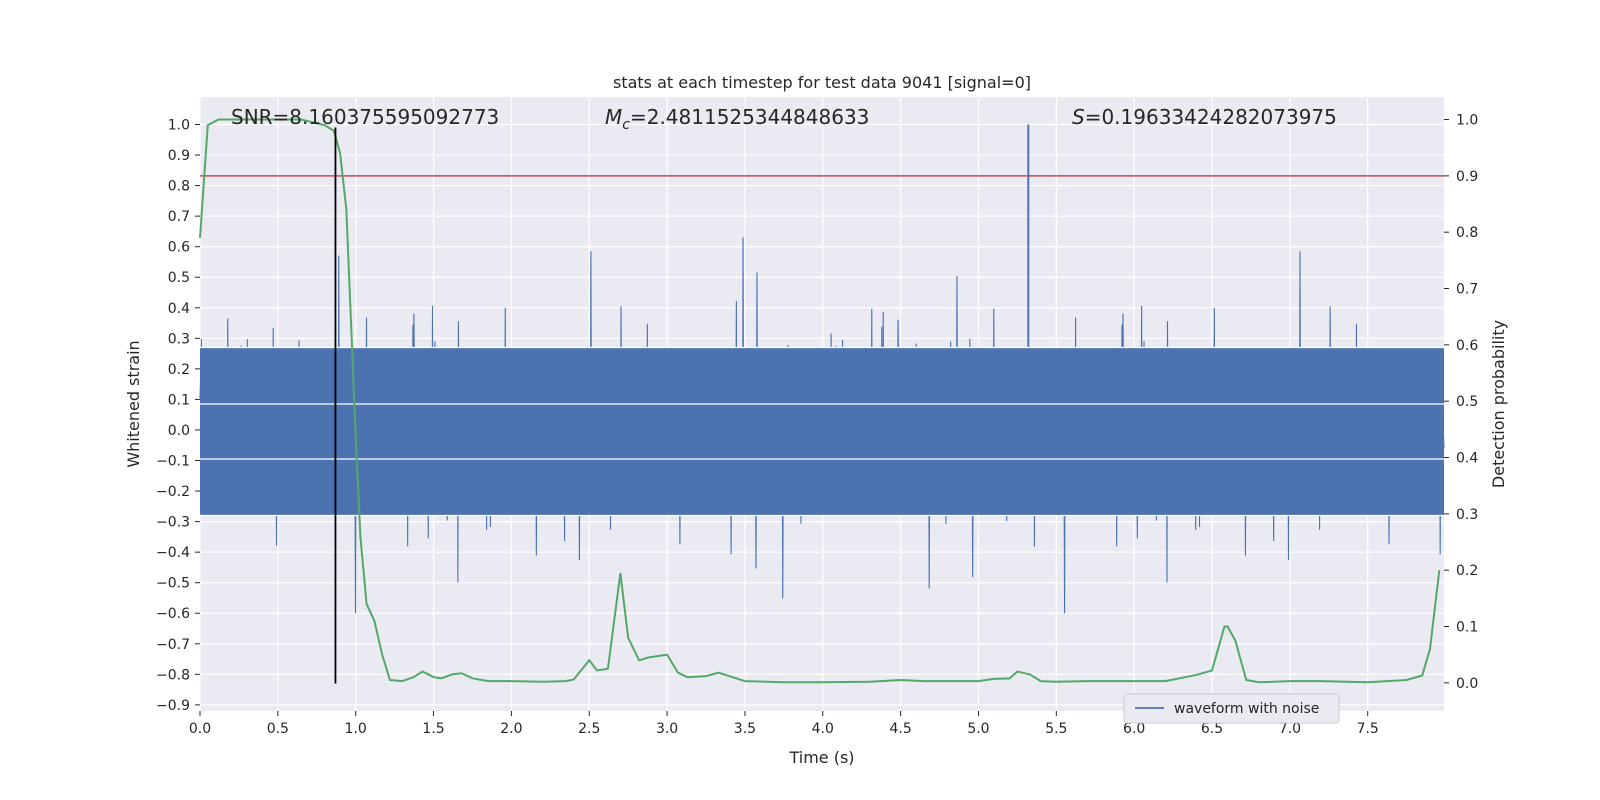 The image size is (1600, 800). I want to click on y-tick-label: 0.0, so click(179, 431).